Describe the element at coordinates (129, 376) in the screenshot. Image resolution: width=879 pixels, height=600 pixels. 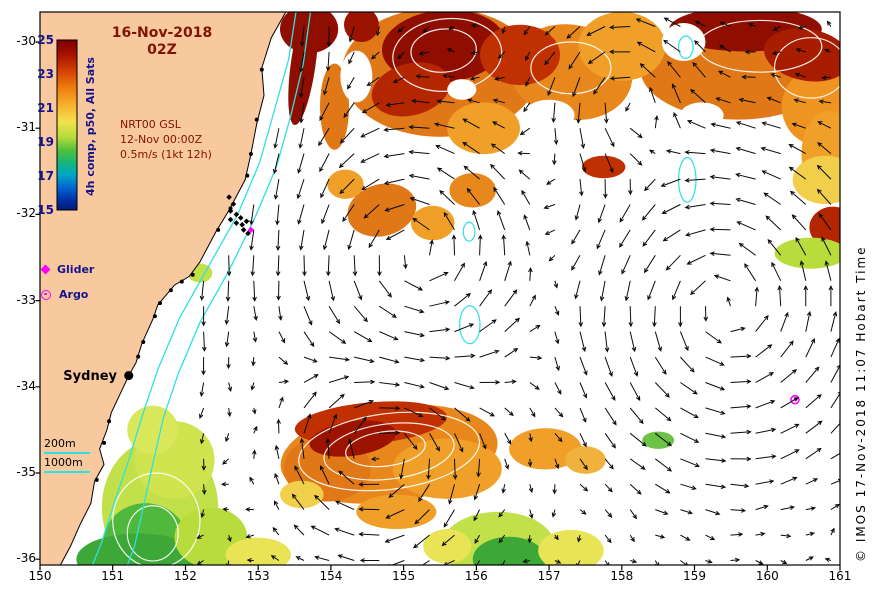
I see `sydney-marker` at that location.